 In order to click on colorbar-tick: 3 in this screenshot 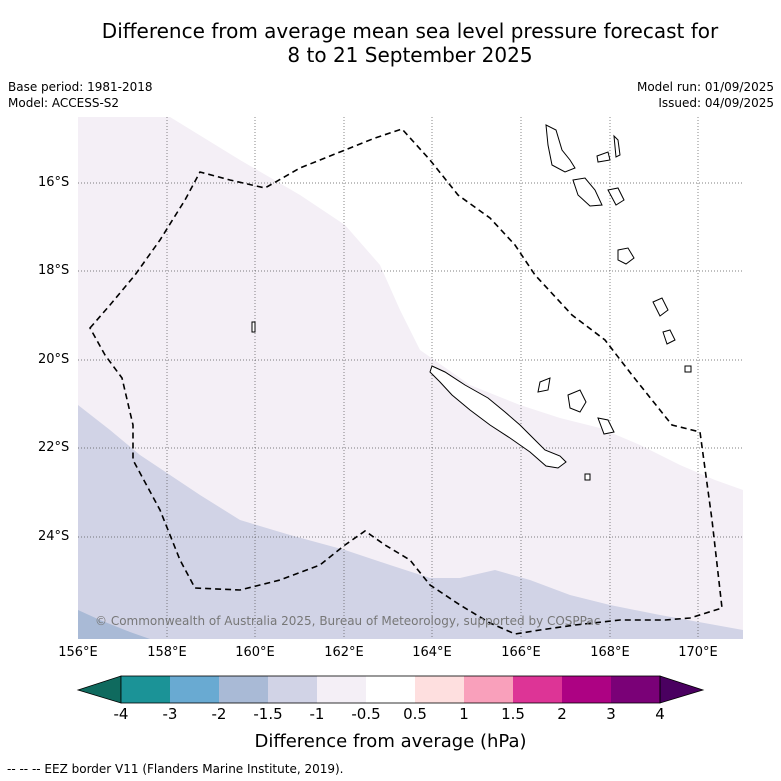, I will do `click(611, 714)`.